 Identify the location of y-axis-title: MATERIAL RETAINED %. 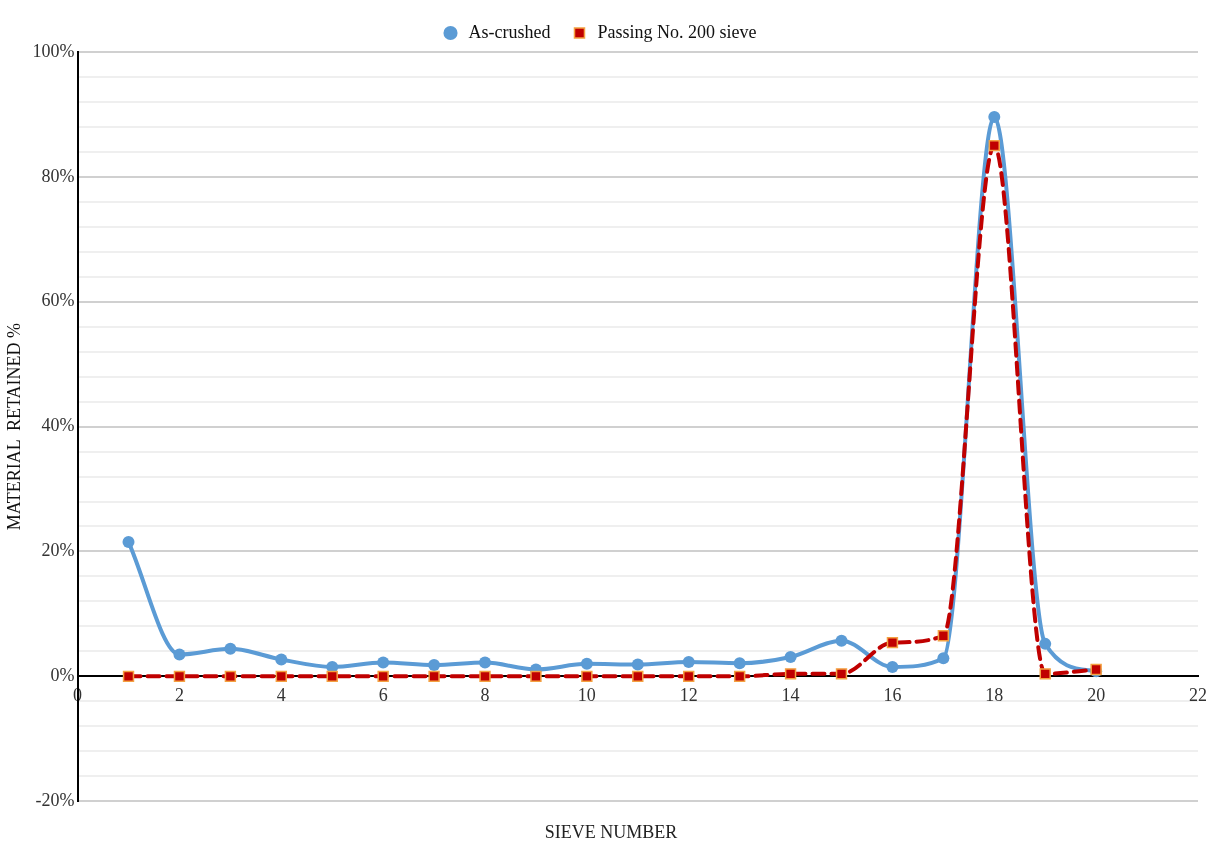
(13, 426).